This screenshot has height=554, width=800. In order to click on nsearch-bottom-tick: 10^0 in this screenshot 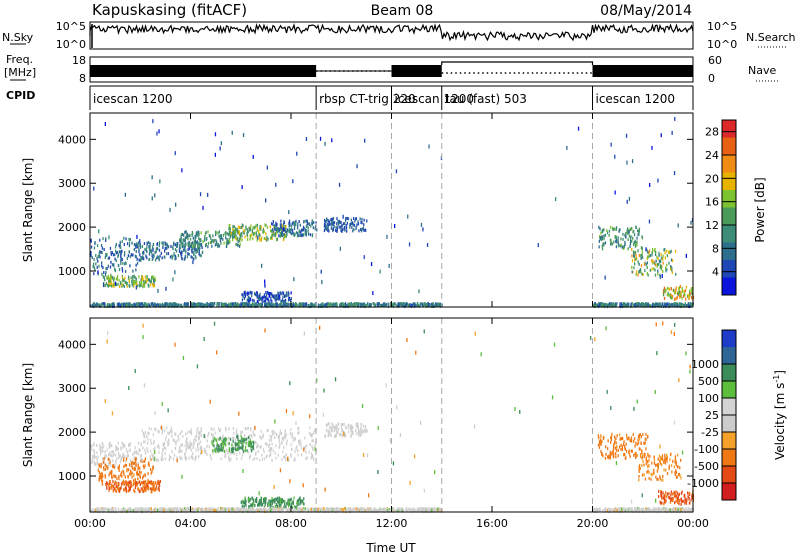, I will do `click(722, 44)`.